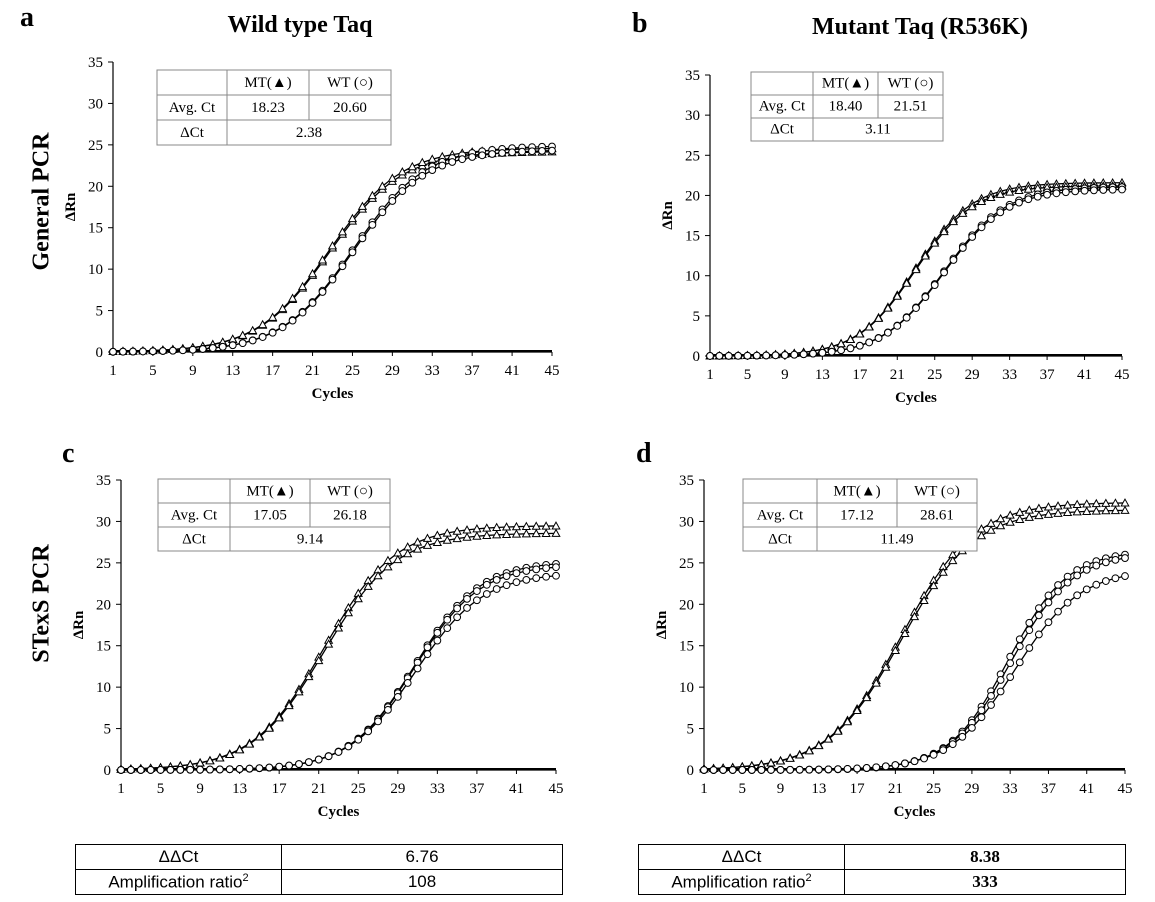  I want to click on column-title-wild-type: Wild type Taq, so click(300, 25).